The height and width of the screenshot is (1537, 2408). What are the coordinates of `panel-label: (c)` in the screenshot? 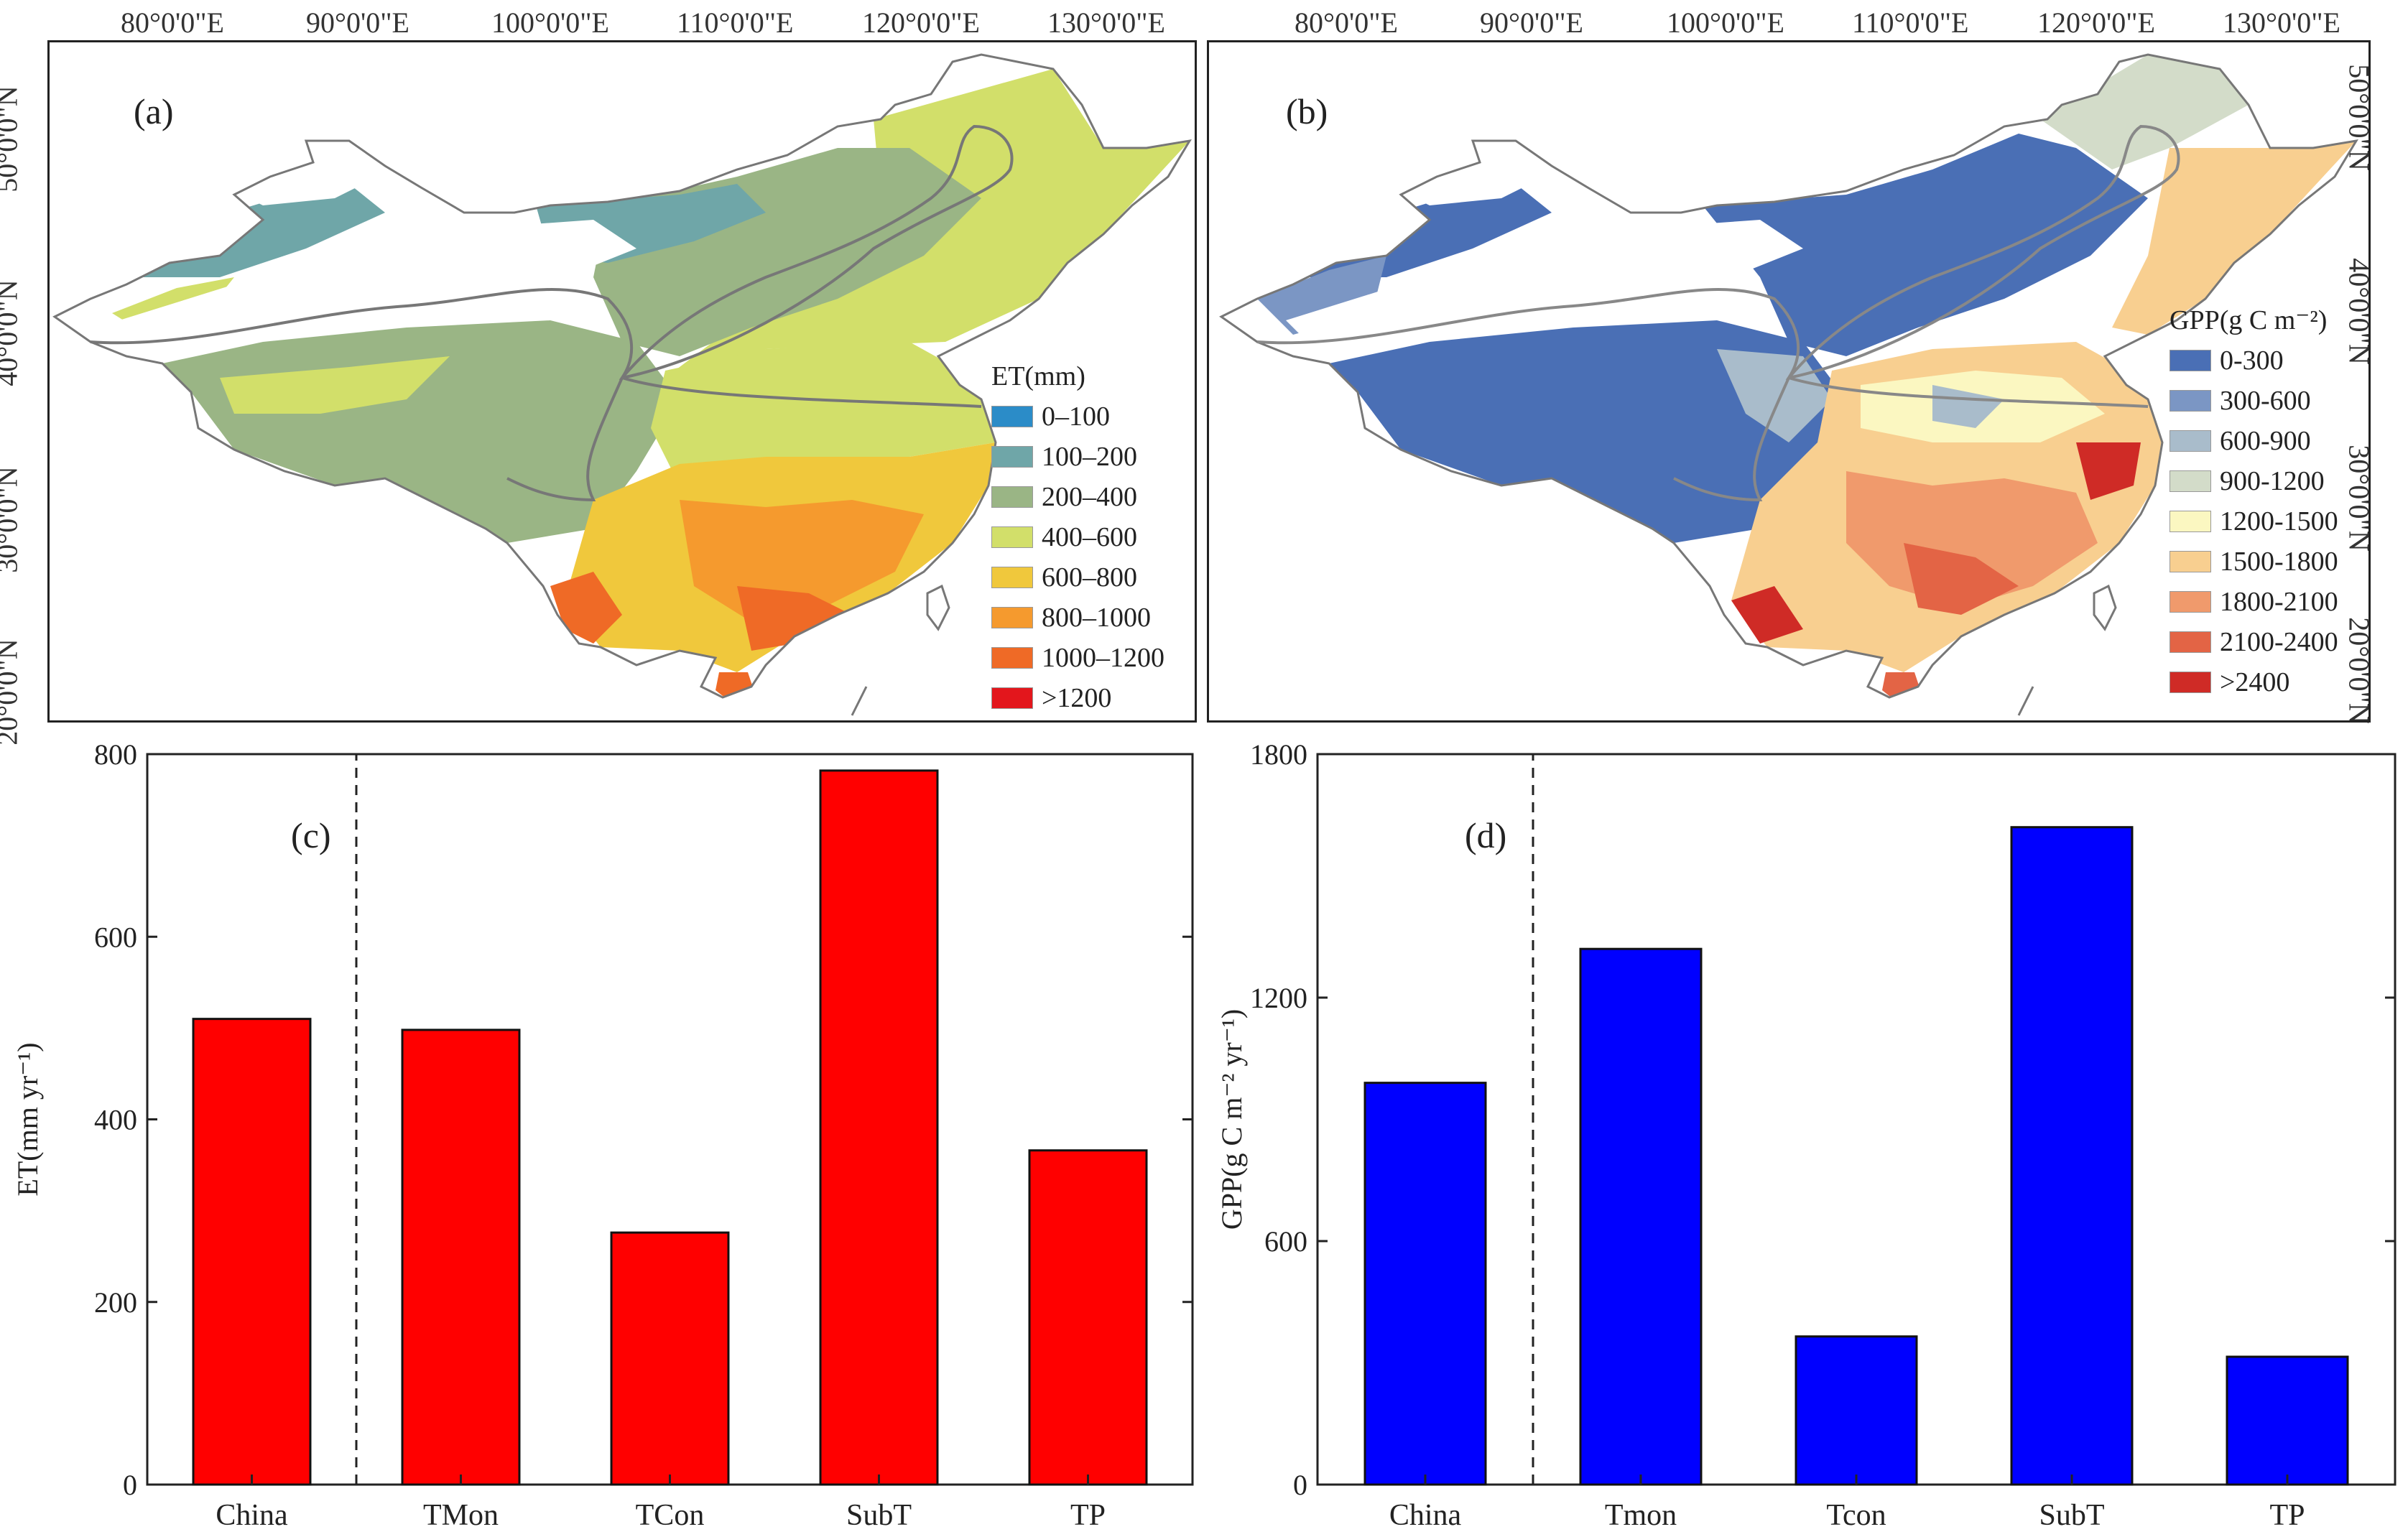 It's located at (311, 835).